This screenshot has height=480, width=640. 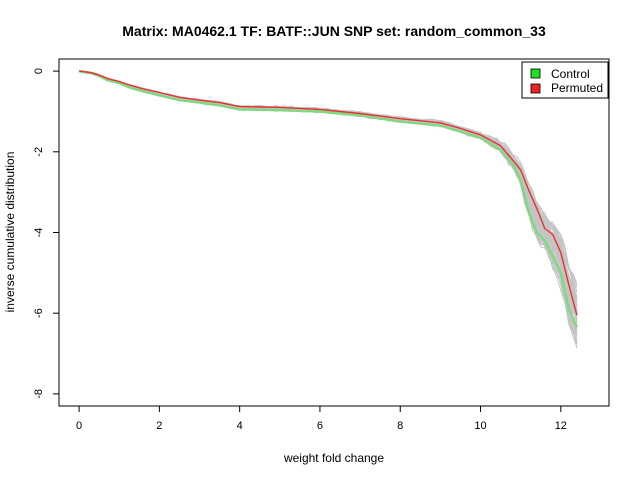 I want to click on x-tick-label: 0, so click(x=79, y=426).